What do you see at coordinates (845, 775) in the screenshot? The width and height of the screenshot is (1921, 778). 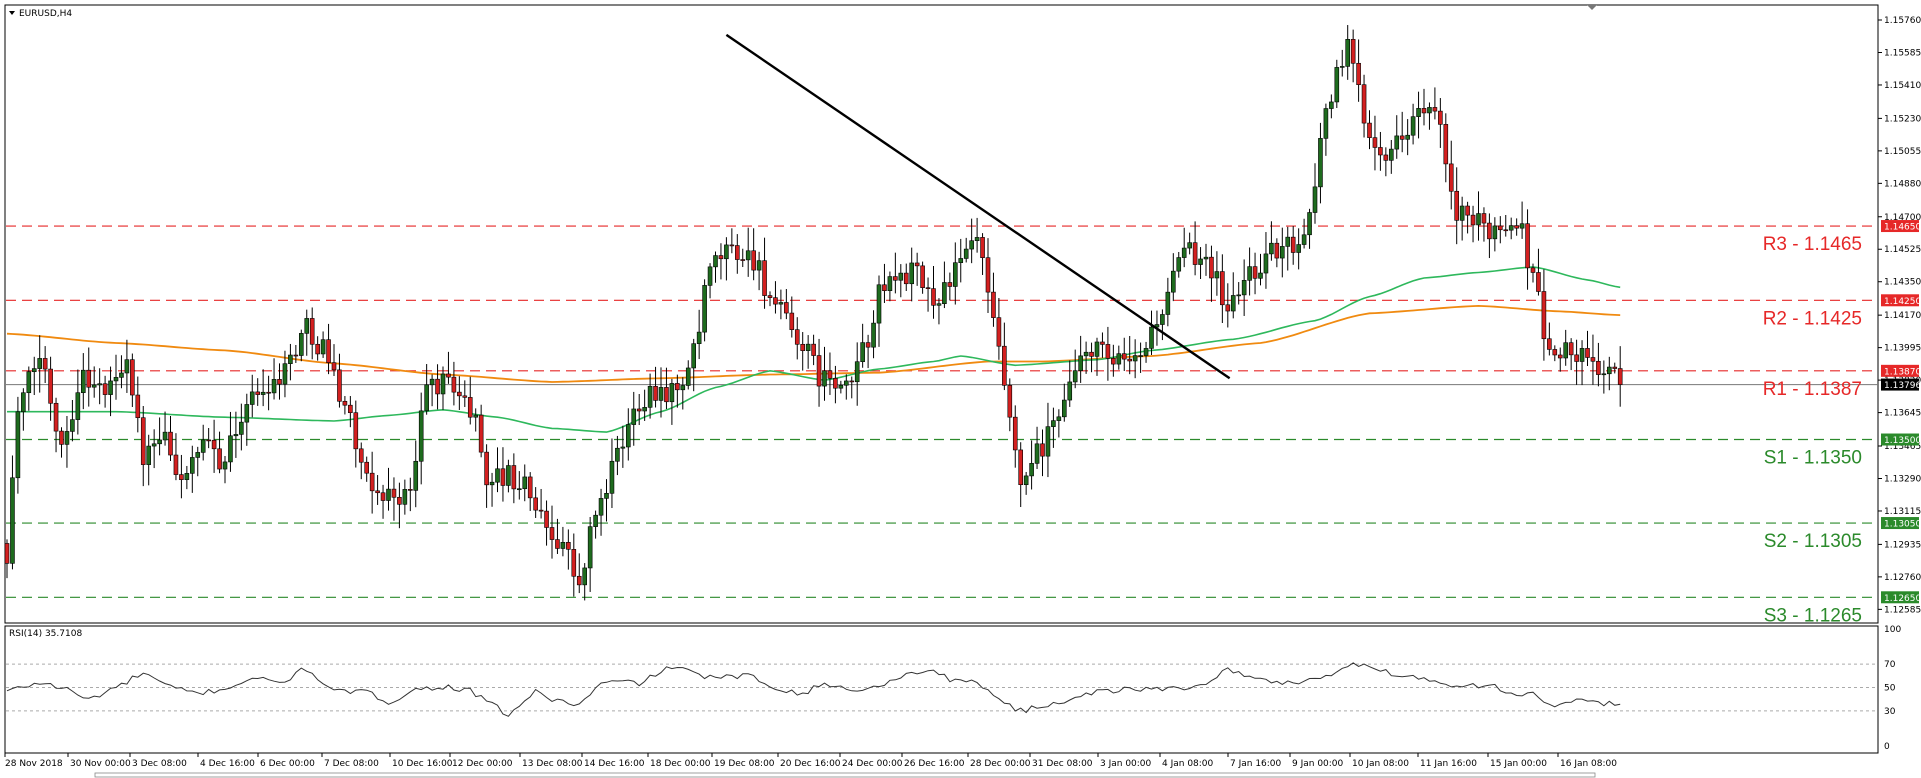 I see `horizontal-scrollbar` at bounding box center [845, 775].